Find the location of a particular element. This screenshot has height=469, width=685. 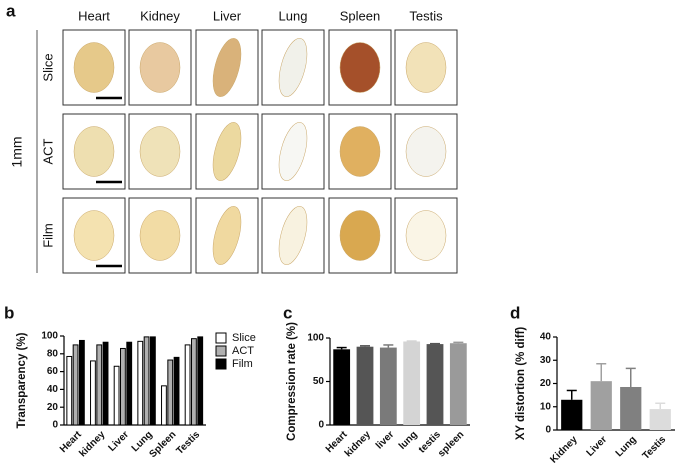

x-tick-label: Spleen is located at coordinates (163, 444).